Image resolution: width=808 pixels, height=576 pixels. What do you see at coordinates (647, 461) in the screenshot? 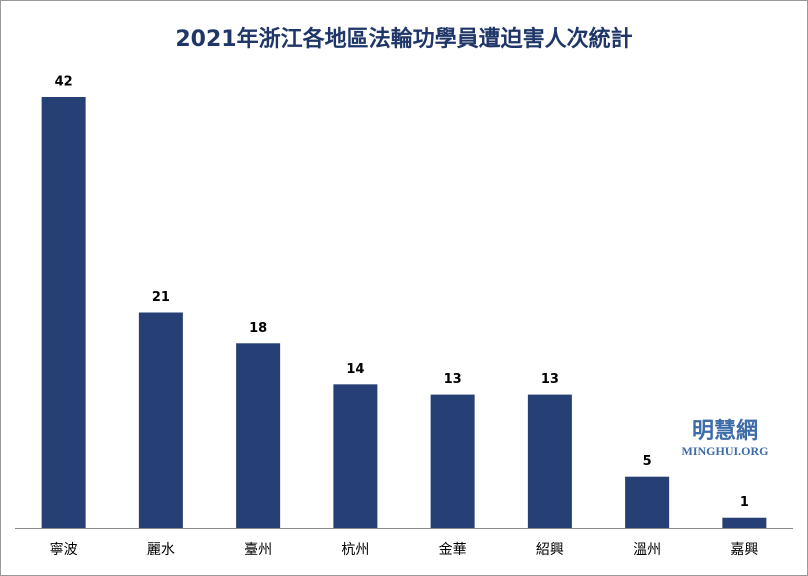
I see `value-label: 5` at bounding box center [647, 461].